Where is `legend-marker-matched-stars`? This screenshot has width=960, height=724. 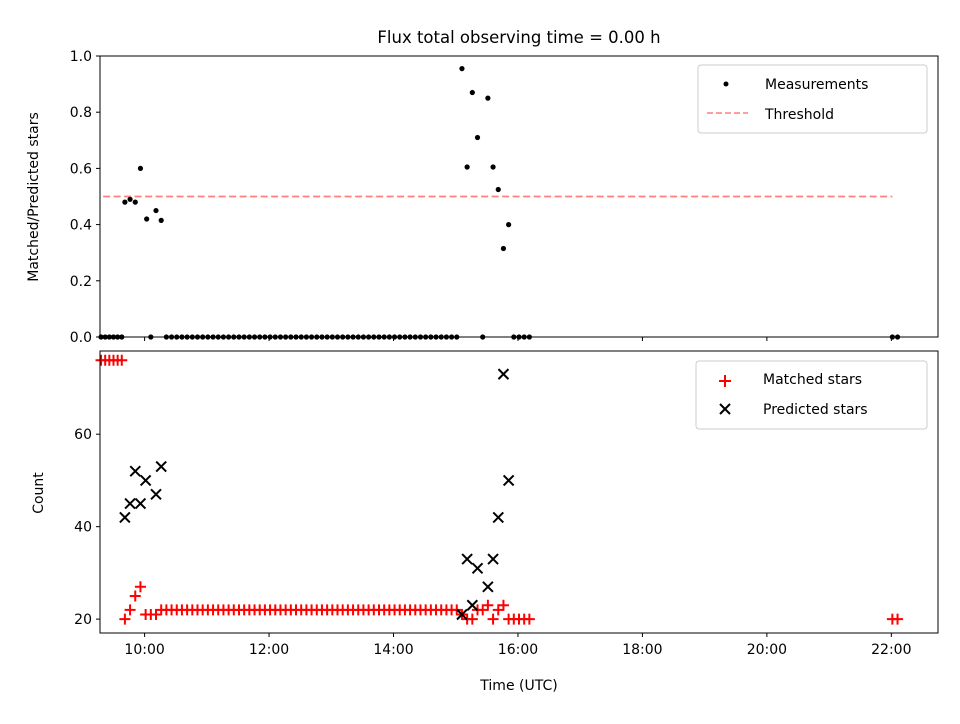 legend-marker-matched-stars is located at coordinates (725, 381).